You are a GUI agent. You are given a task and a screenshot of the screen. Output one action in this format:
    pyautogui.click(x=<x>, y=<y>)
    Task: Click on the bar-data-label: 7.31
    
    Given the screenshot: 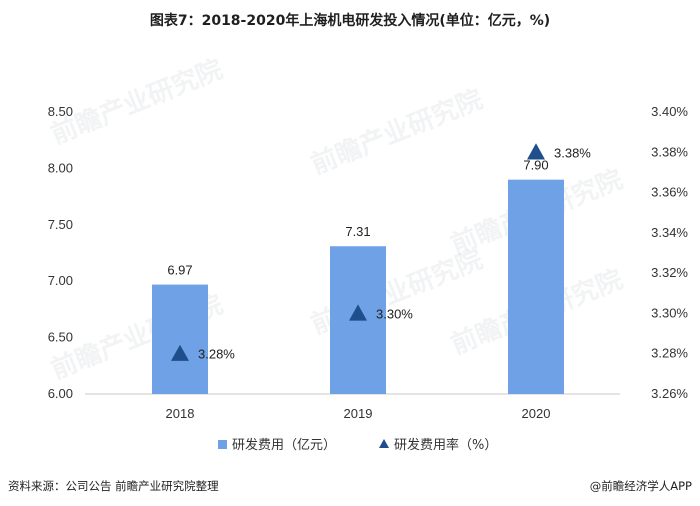 What is the action you would take?
    pyautogui.click(x=357, y=231)
    